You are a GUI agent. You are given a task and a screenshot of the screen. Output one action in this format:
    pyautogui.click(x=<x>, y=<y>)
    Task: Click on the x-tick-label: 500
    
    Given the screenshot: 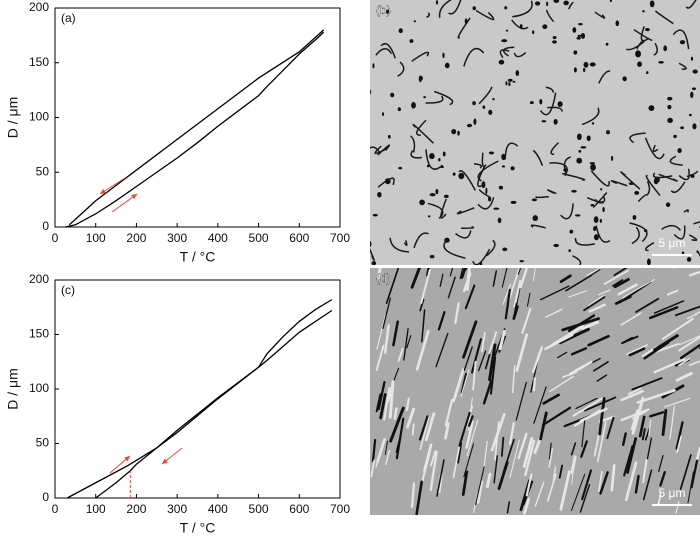 What is the action you would take?
    pyautogui.click(x=259, y=238)
    